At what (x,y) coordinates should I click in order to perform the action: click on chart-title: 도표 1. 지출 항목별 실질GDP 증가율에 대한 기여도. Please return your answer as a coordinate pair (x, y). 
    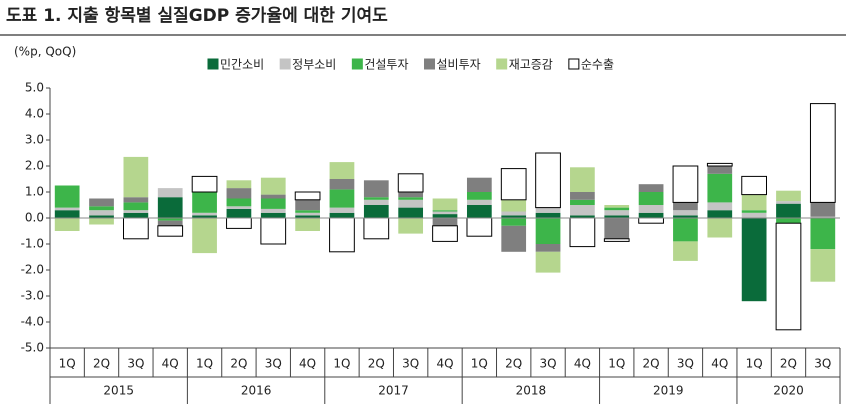
    Looking at the image, I should click on (197, 15).